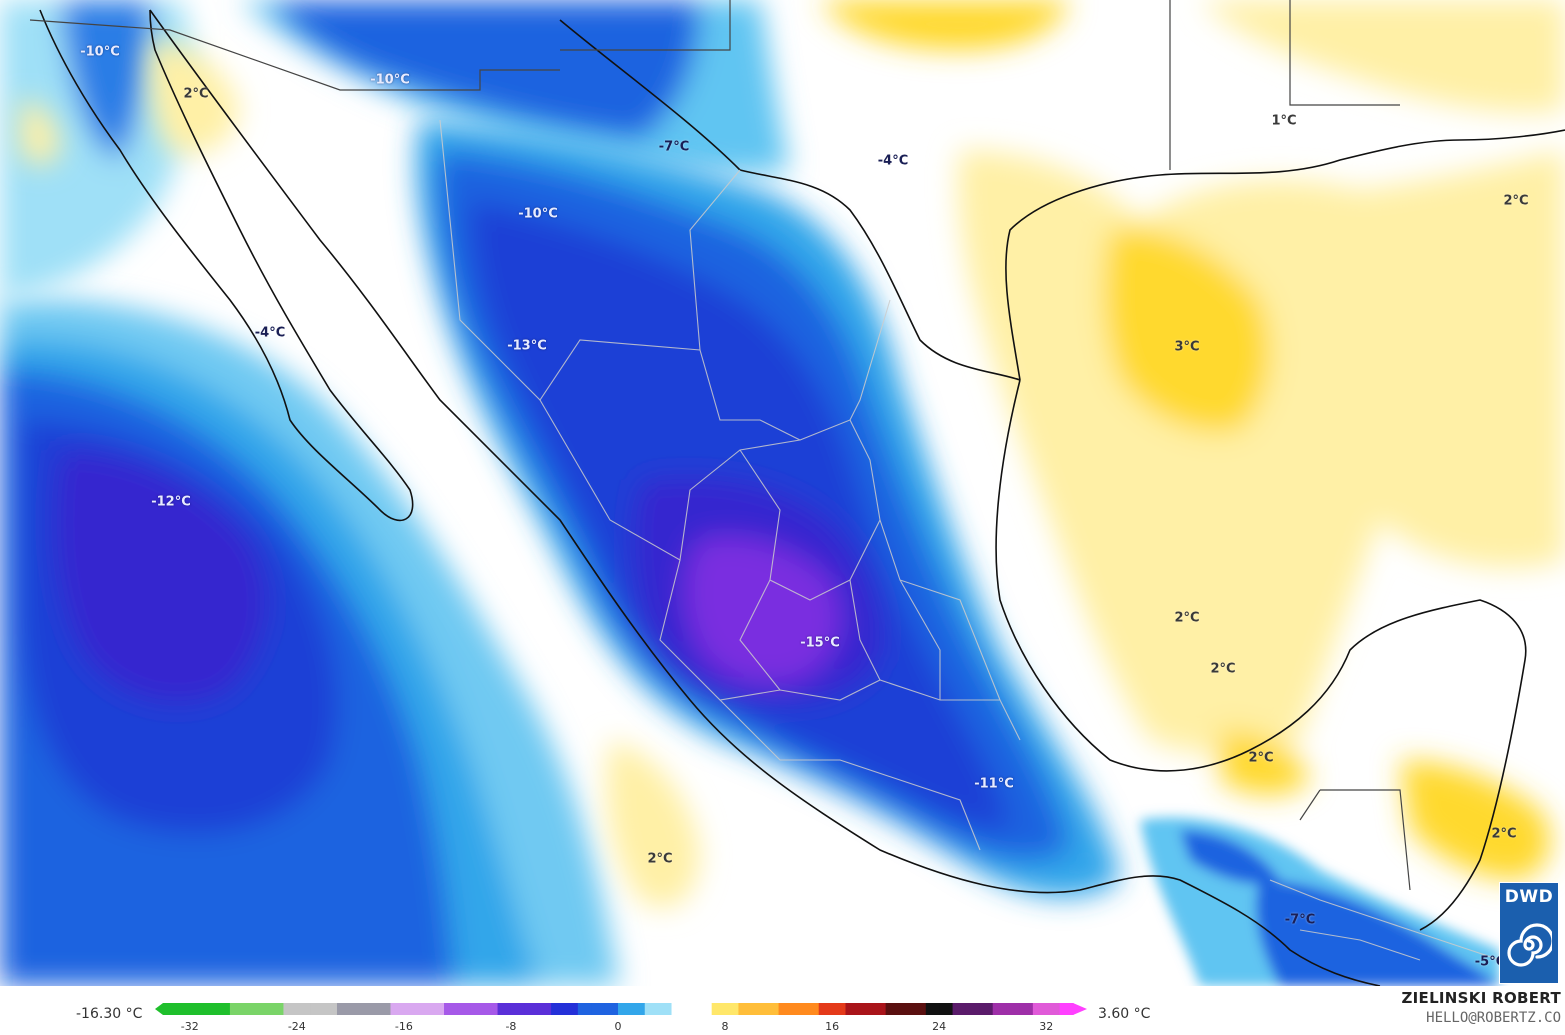 This screenshot has width=1565, height=1035. Describe the element at coordinates (171, 502) in the screenshot. I see `temperature-label: -12°C` at that location.